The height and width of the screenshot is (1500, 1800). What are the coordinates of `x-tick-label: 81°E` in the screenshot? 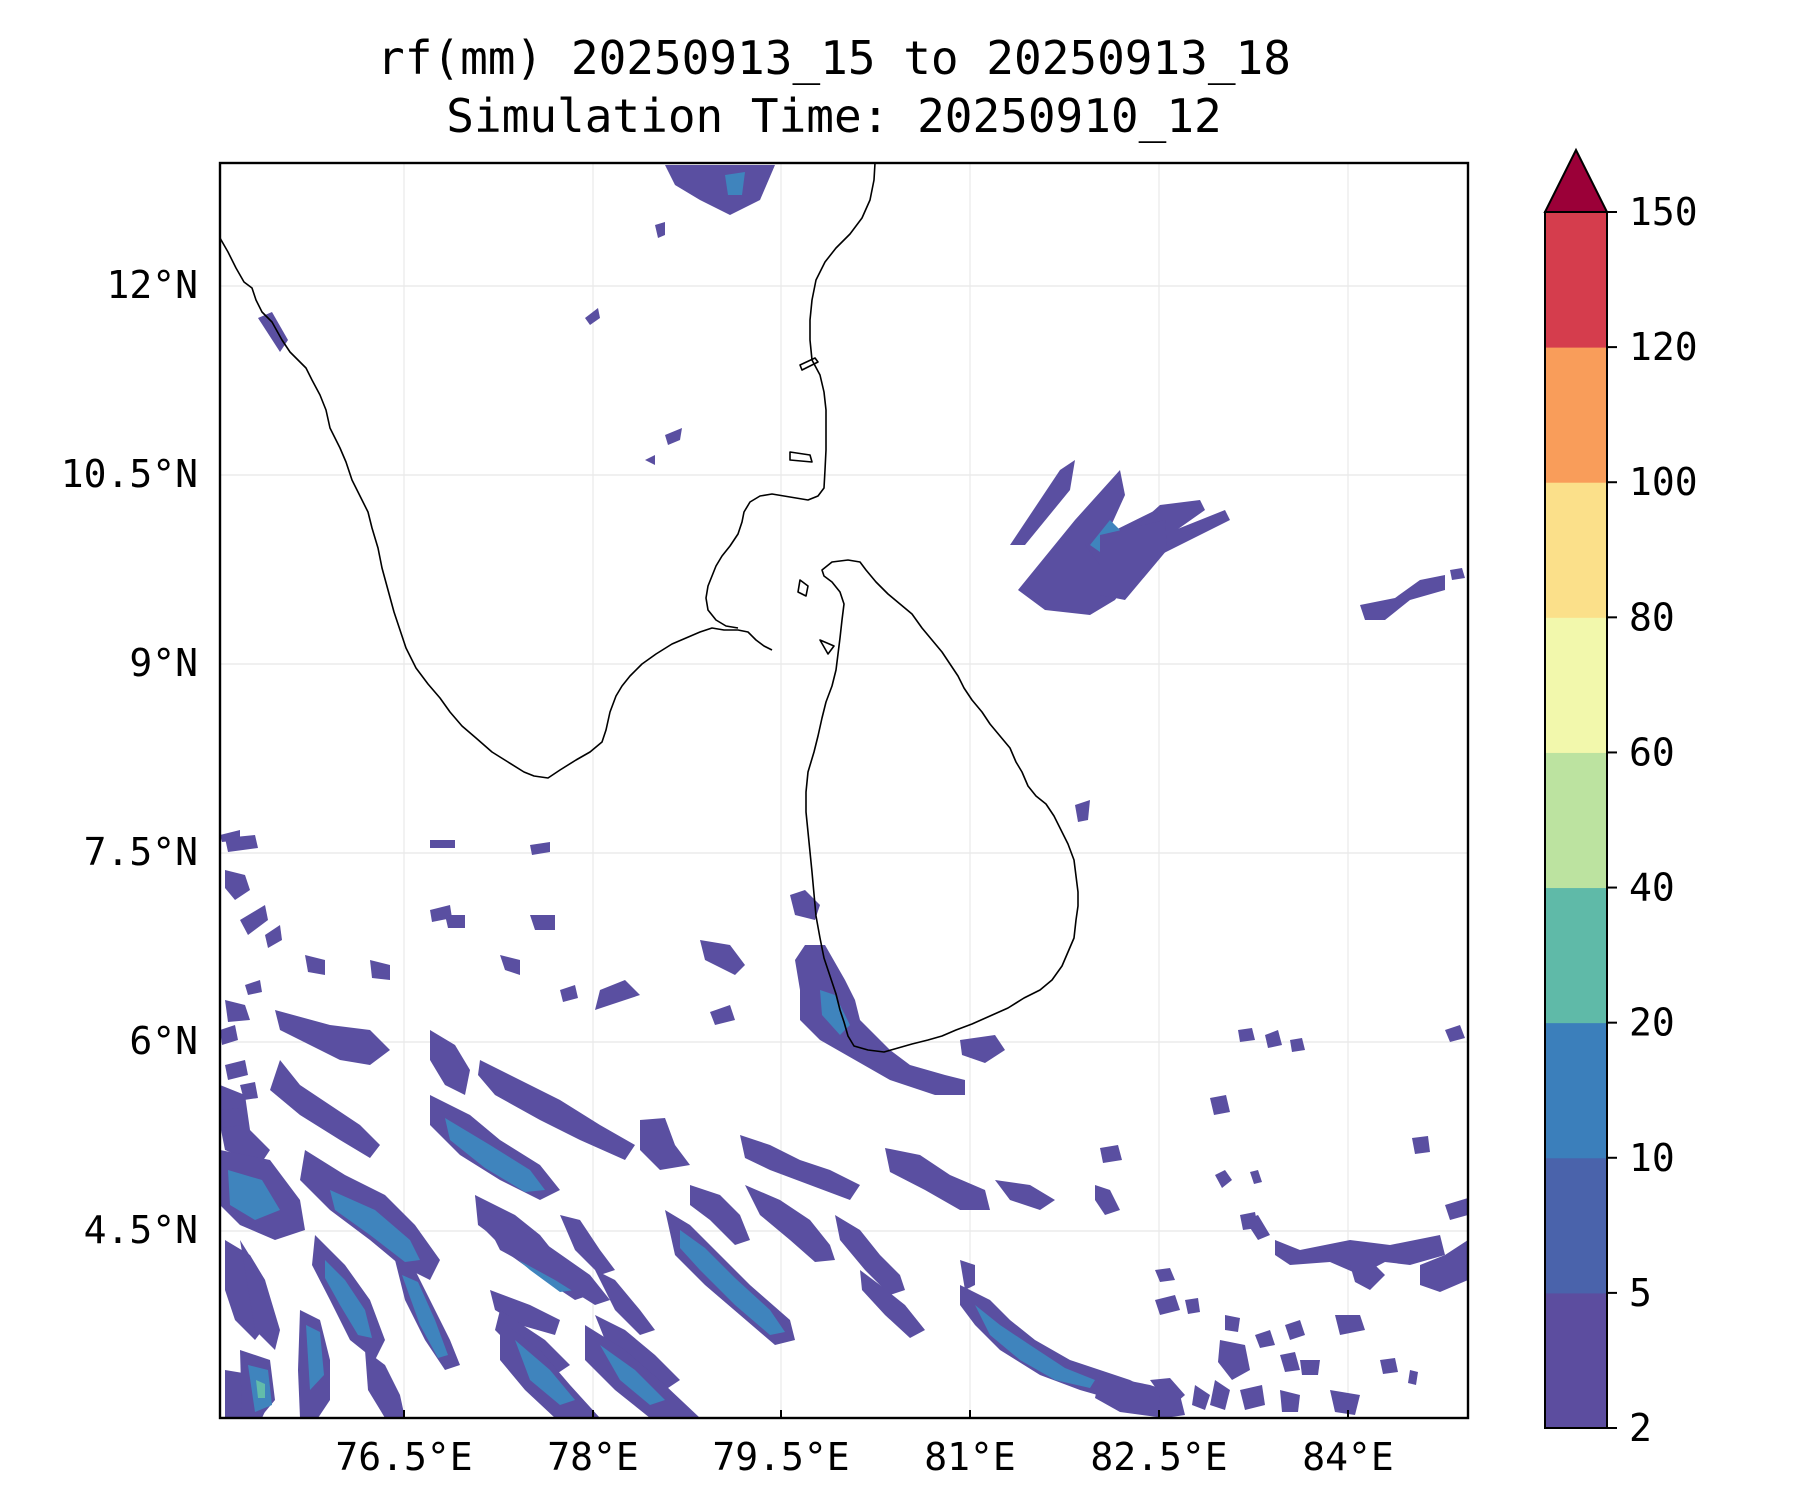 It's located at (970, 1457).